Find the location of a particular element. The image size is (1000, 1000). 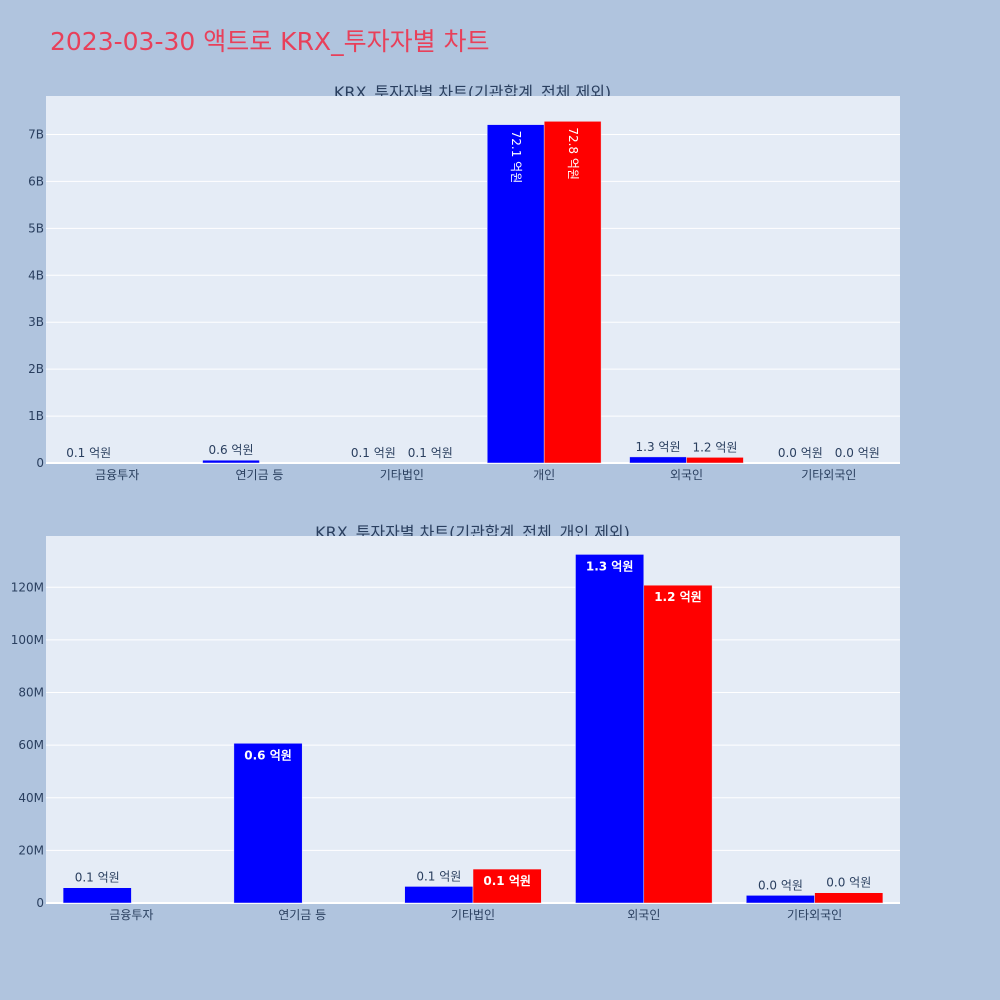

data-label: 72.1 억원 is located at coordinates (516, 157).